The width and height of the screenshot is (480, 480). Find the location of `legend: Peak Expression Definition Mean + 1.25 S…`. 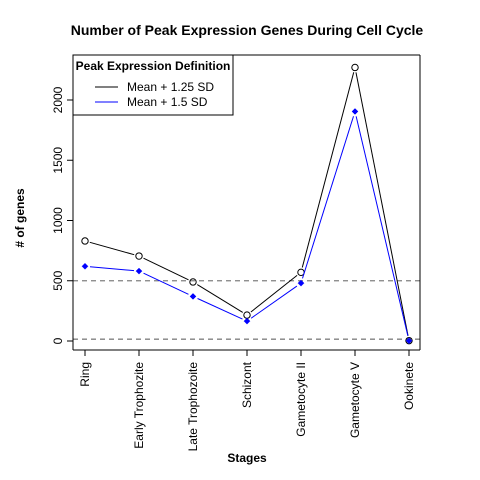

legend: Peak Expression Definition Mean + 1.25 S… is located at coordinates (153, 85).